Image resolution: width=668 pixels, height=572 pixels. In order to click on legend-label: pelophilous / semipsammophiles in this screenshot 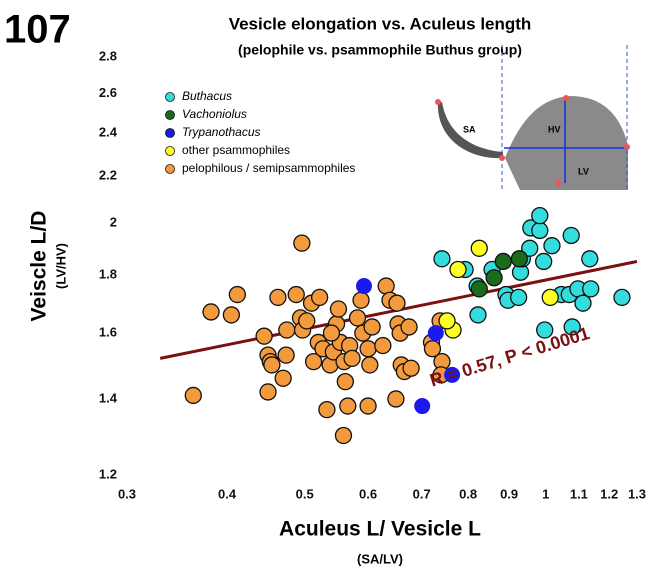, I will do `click(268, 168)`.